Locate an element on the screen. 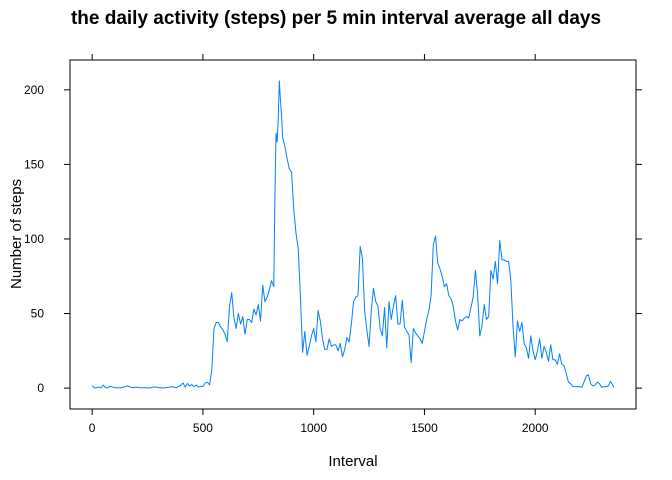 The image size is (672, 480). x-tick-label: 0 is located at coordinates (92, 428).